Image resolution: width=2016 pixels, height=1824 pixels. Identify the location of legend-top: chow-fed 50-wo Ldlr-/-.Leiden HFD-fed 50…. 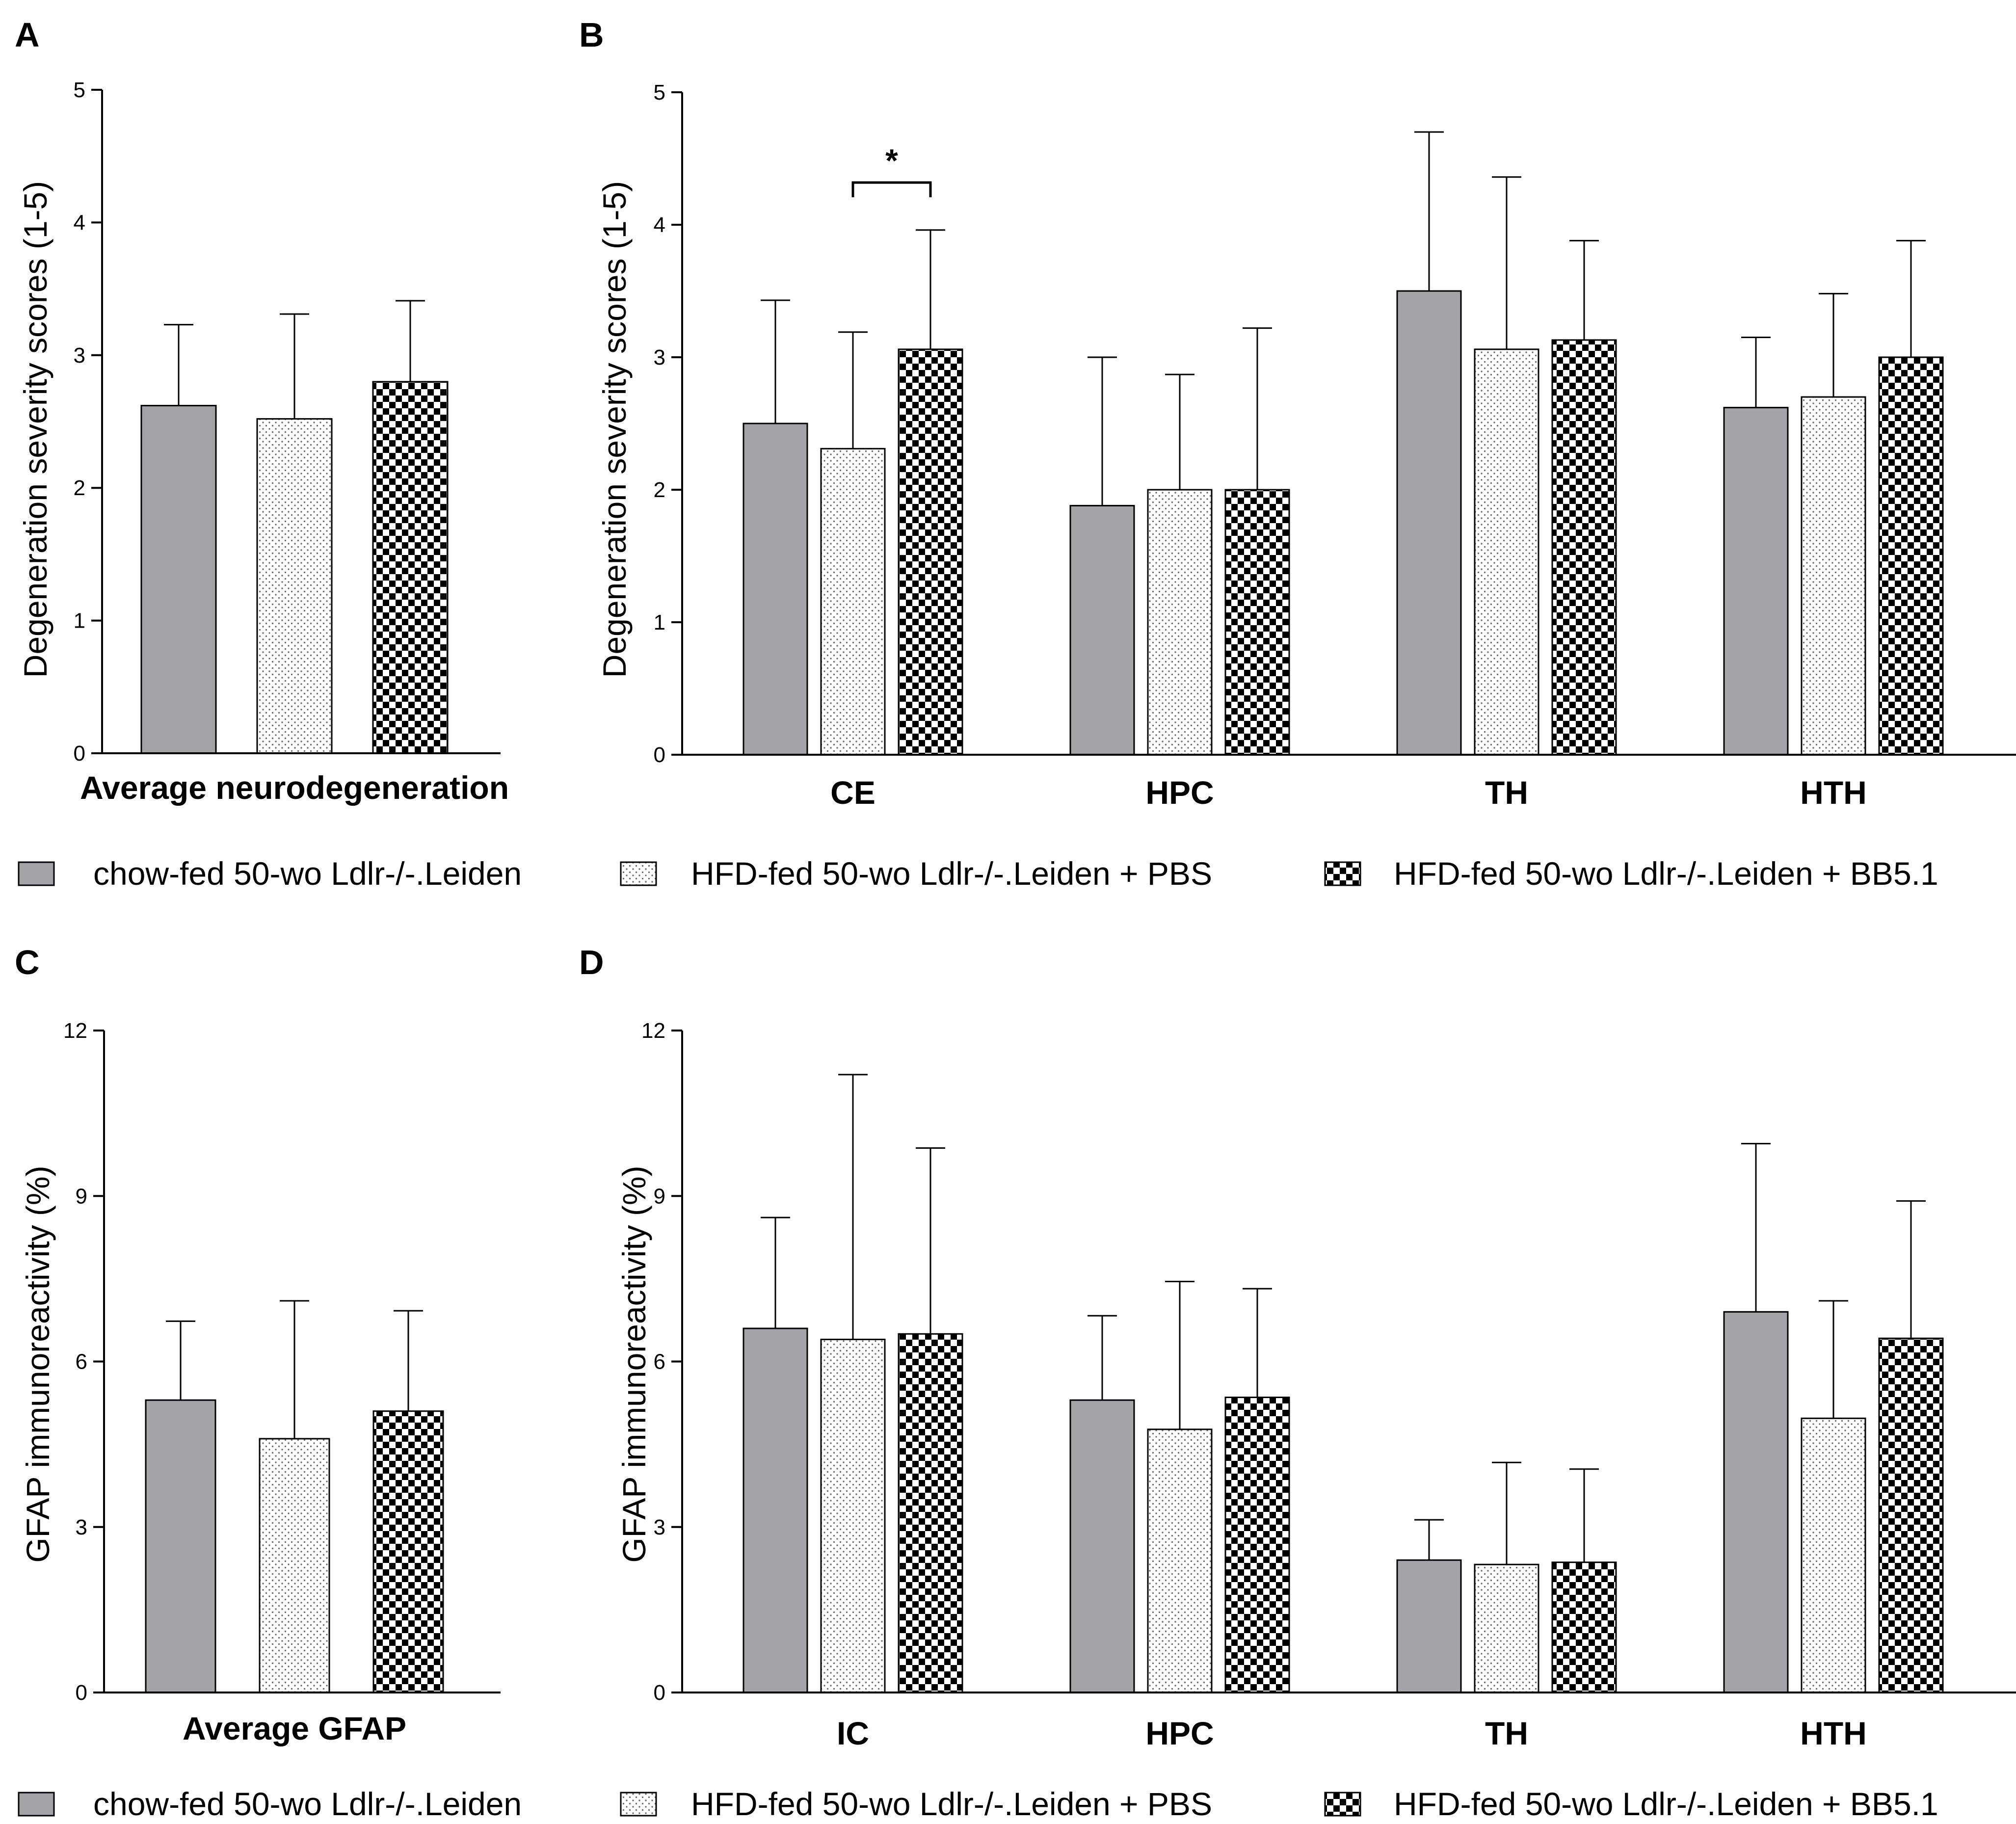
(978, 874).